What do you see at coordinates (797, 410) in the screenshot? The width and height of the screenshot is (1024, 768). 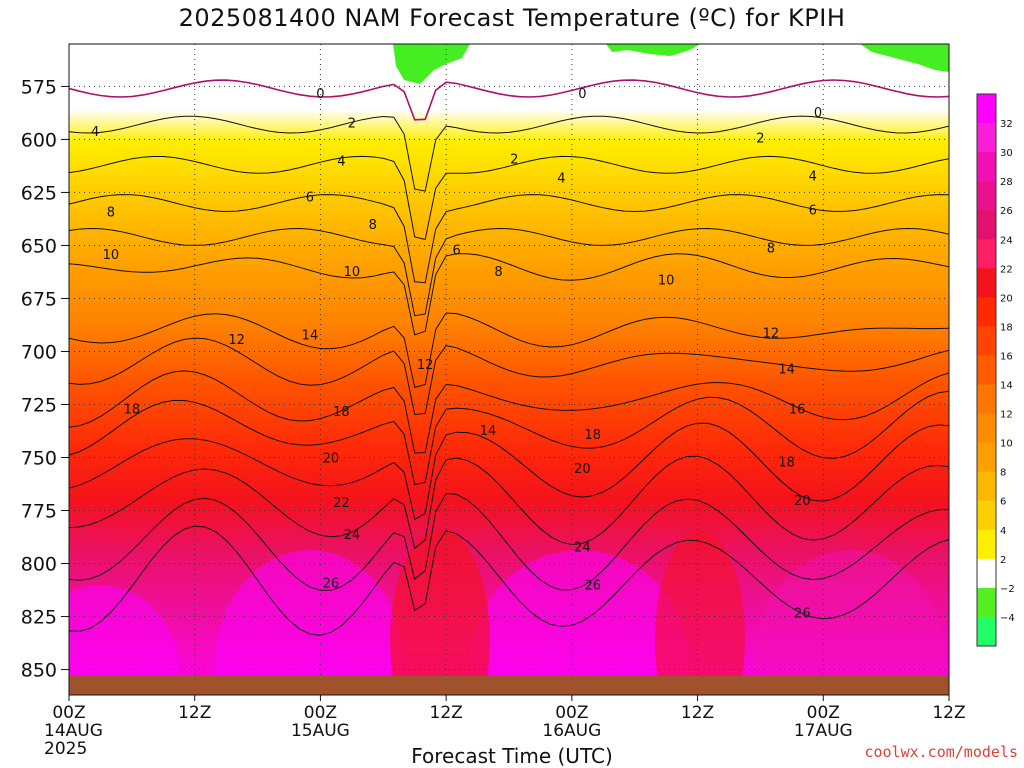 I see `contour-label: 16` at bounding box center [797, 410].